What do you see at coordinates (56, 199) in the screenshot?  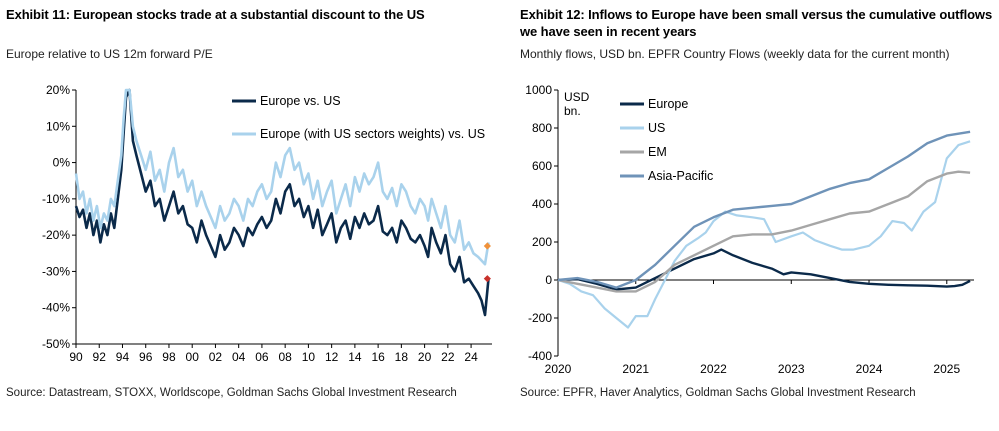 I see `y-tick-label: -10%` at bounding box center [56, 199].